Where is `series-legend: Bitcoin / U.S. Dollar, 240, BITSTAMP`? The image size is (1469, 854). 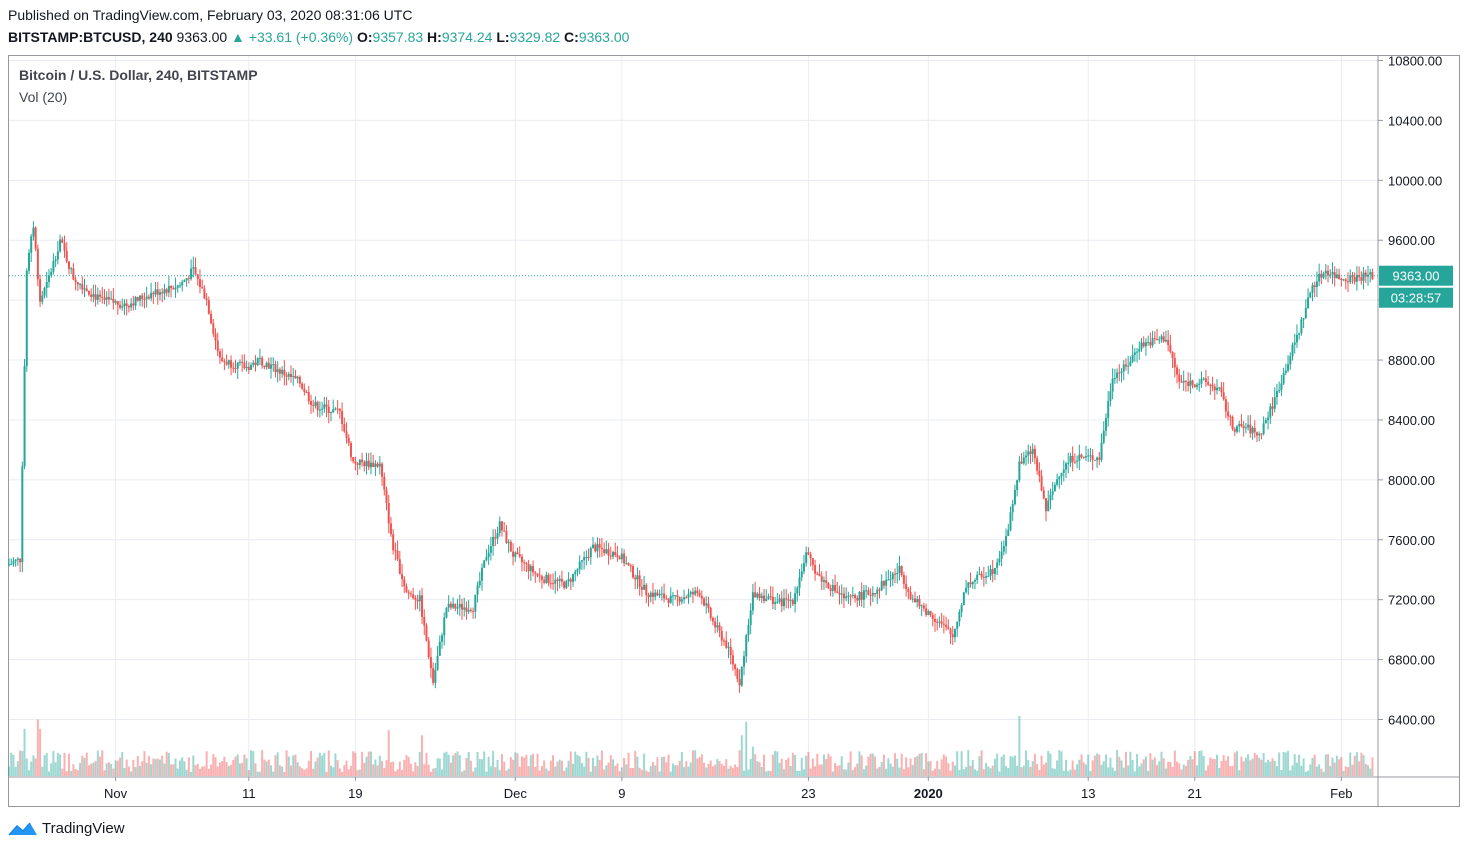 series-legend: Bitcoin / U.S. Dollar, 240, BITSTAMP is located at coordinates (138, 75).